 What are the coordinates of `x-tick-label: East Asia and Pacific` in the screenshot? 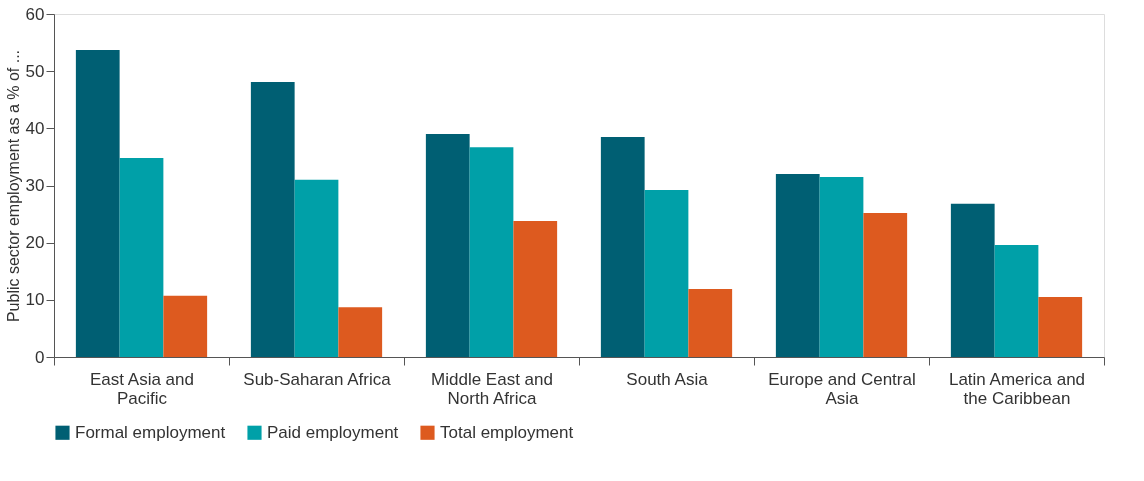 It's located at (142, 388).